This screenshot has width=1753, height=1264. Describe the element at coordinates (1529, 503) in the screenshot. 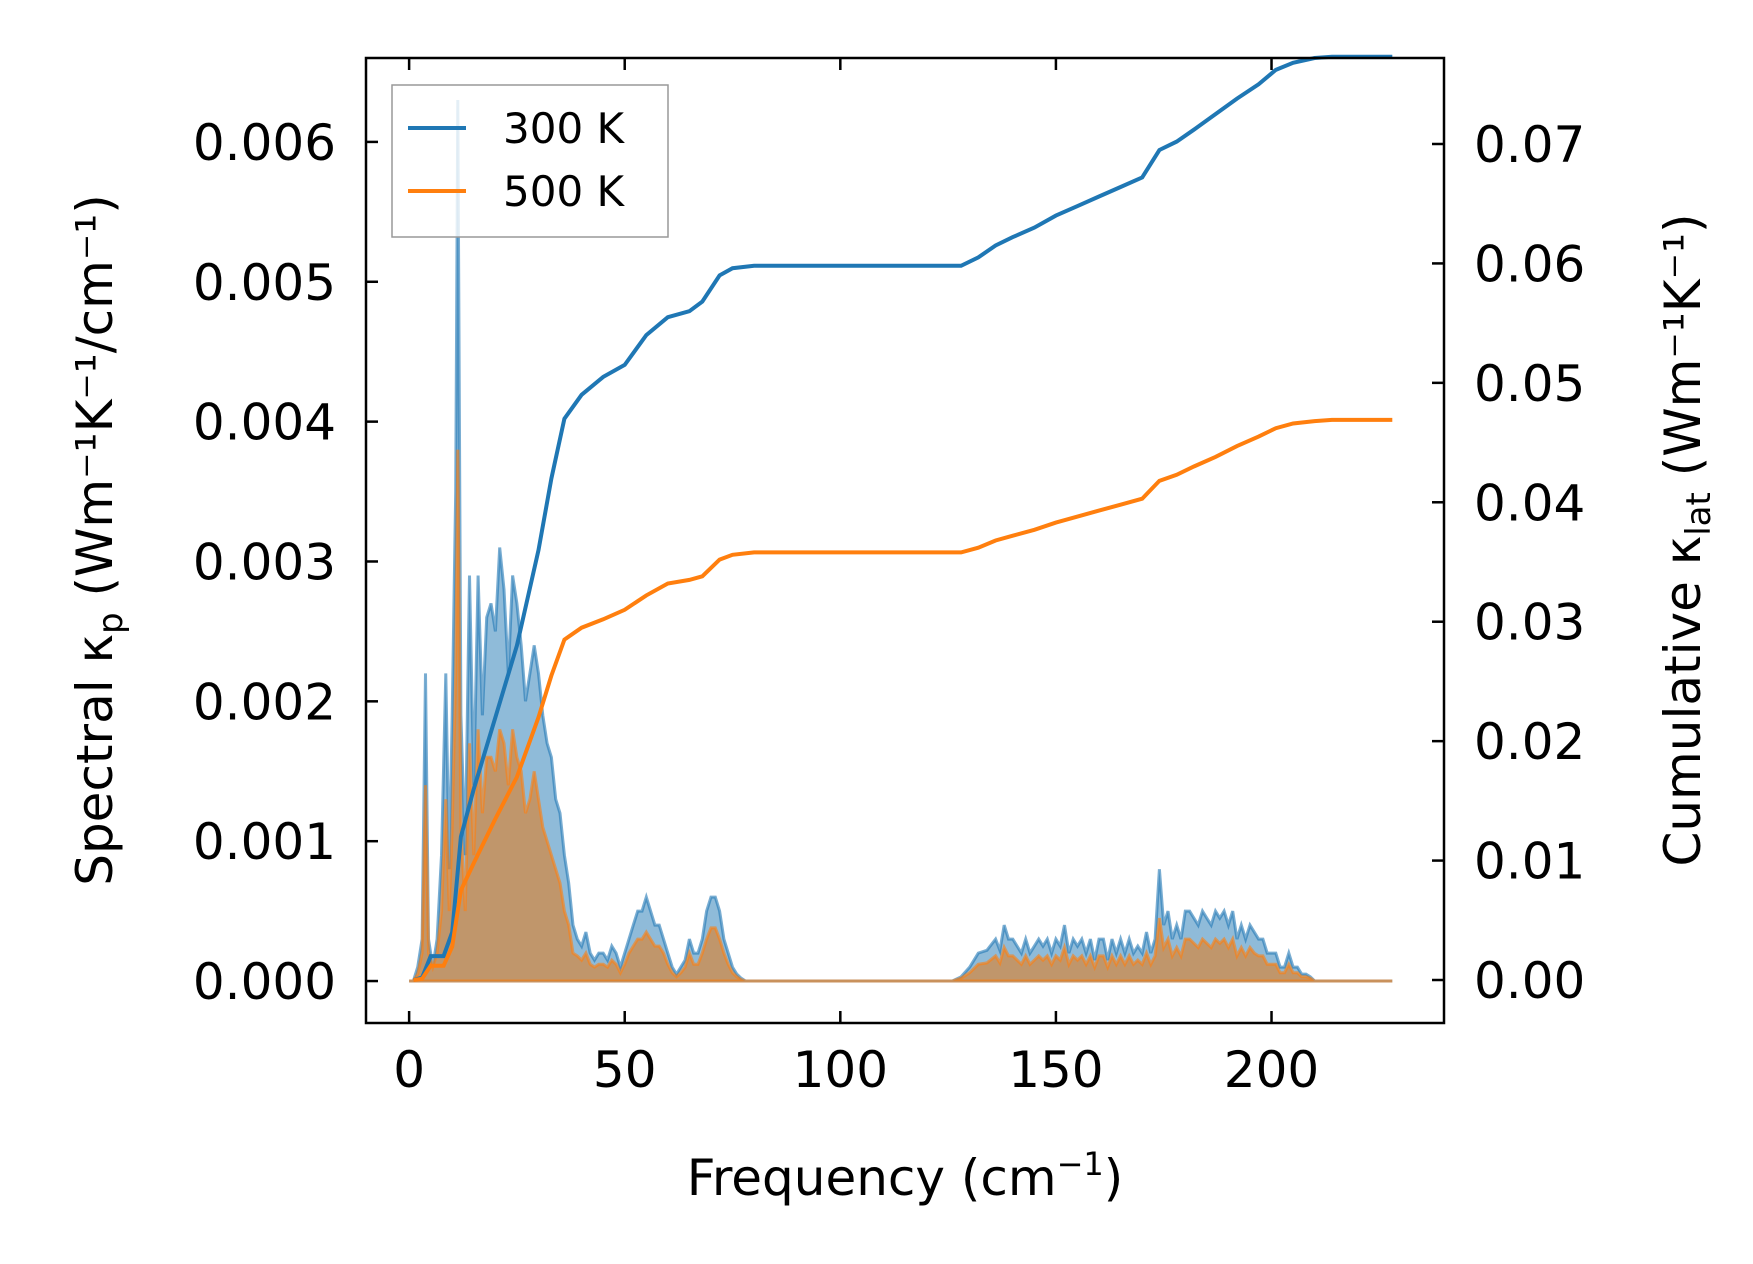

I see `right-y-tick-label: 0.04` at that location.